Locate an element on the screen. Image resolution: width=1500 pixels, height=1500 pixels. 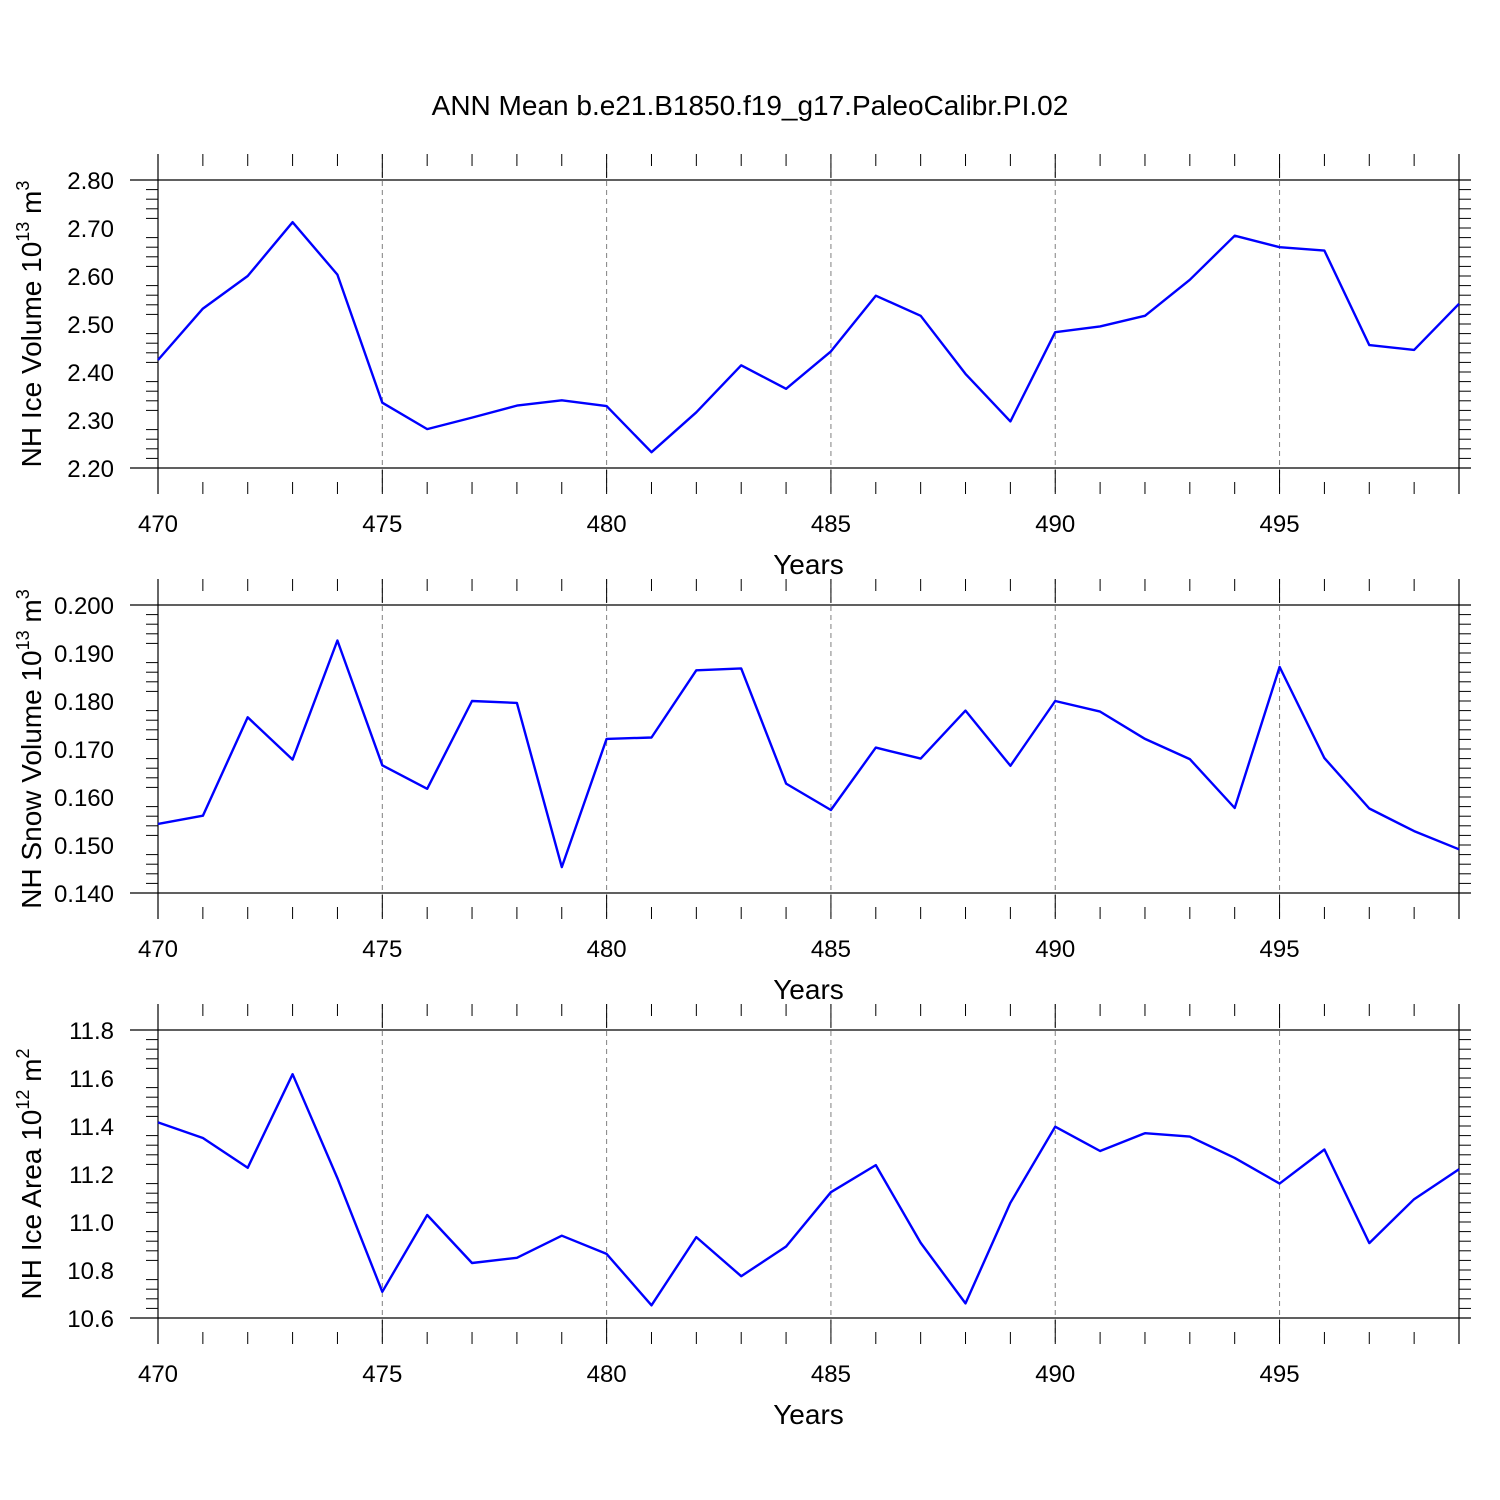
y-tick-label: 10.6 is located at coordinates (90, 1319).